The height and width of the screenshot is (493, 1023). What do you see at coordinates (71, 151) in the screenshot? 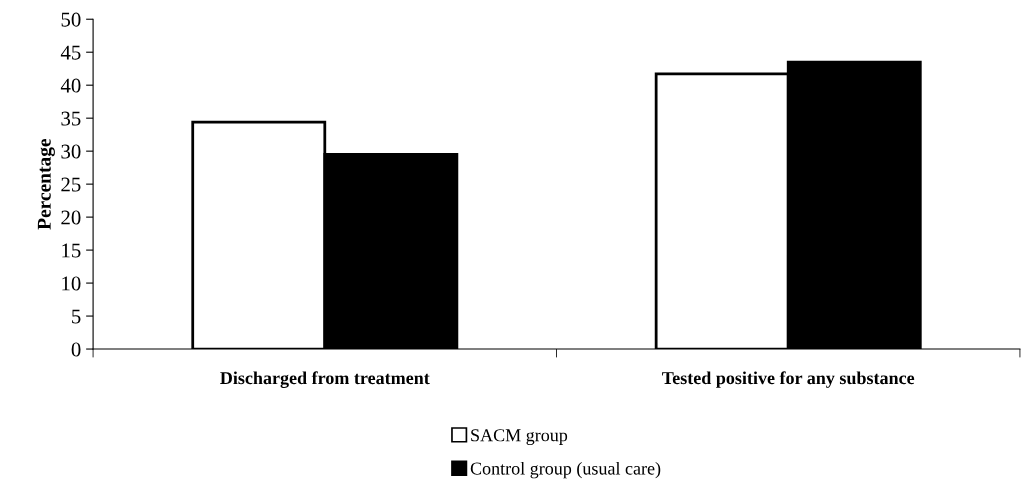
I see `y-tick-label: 30` at bounding box center [71, 151].